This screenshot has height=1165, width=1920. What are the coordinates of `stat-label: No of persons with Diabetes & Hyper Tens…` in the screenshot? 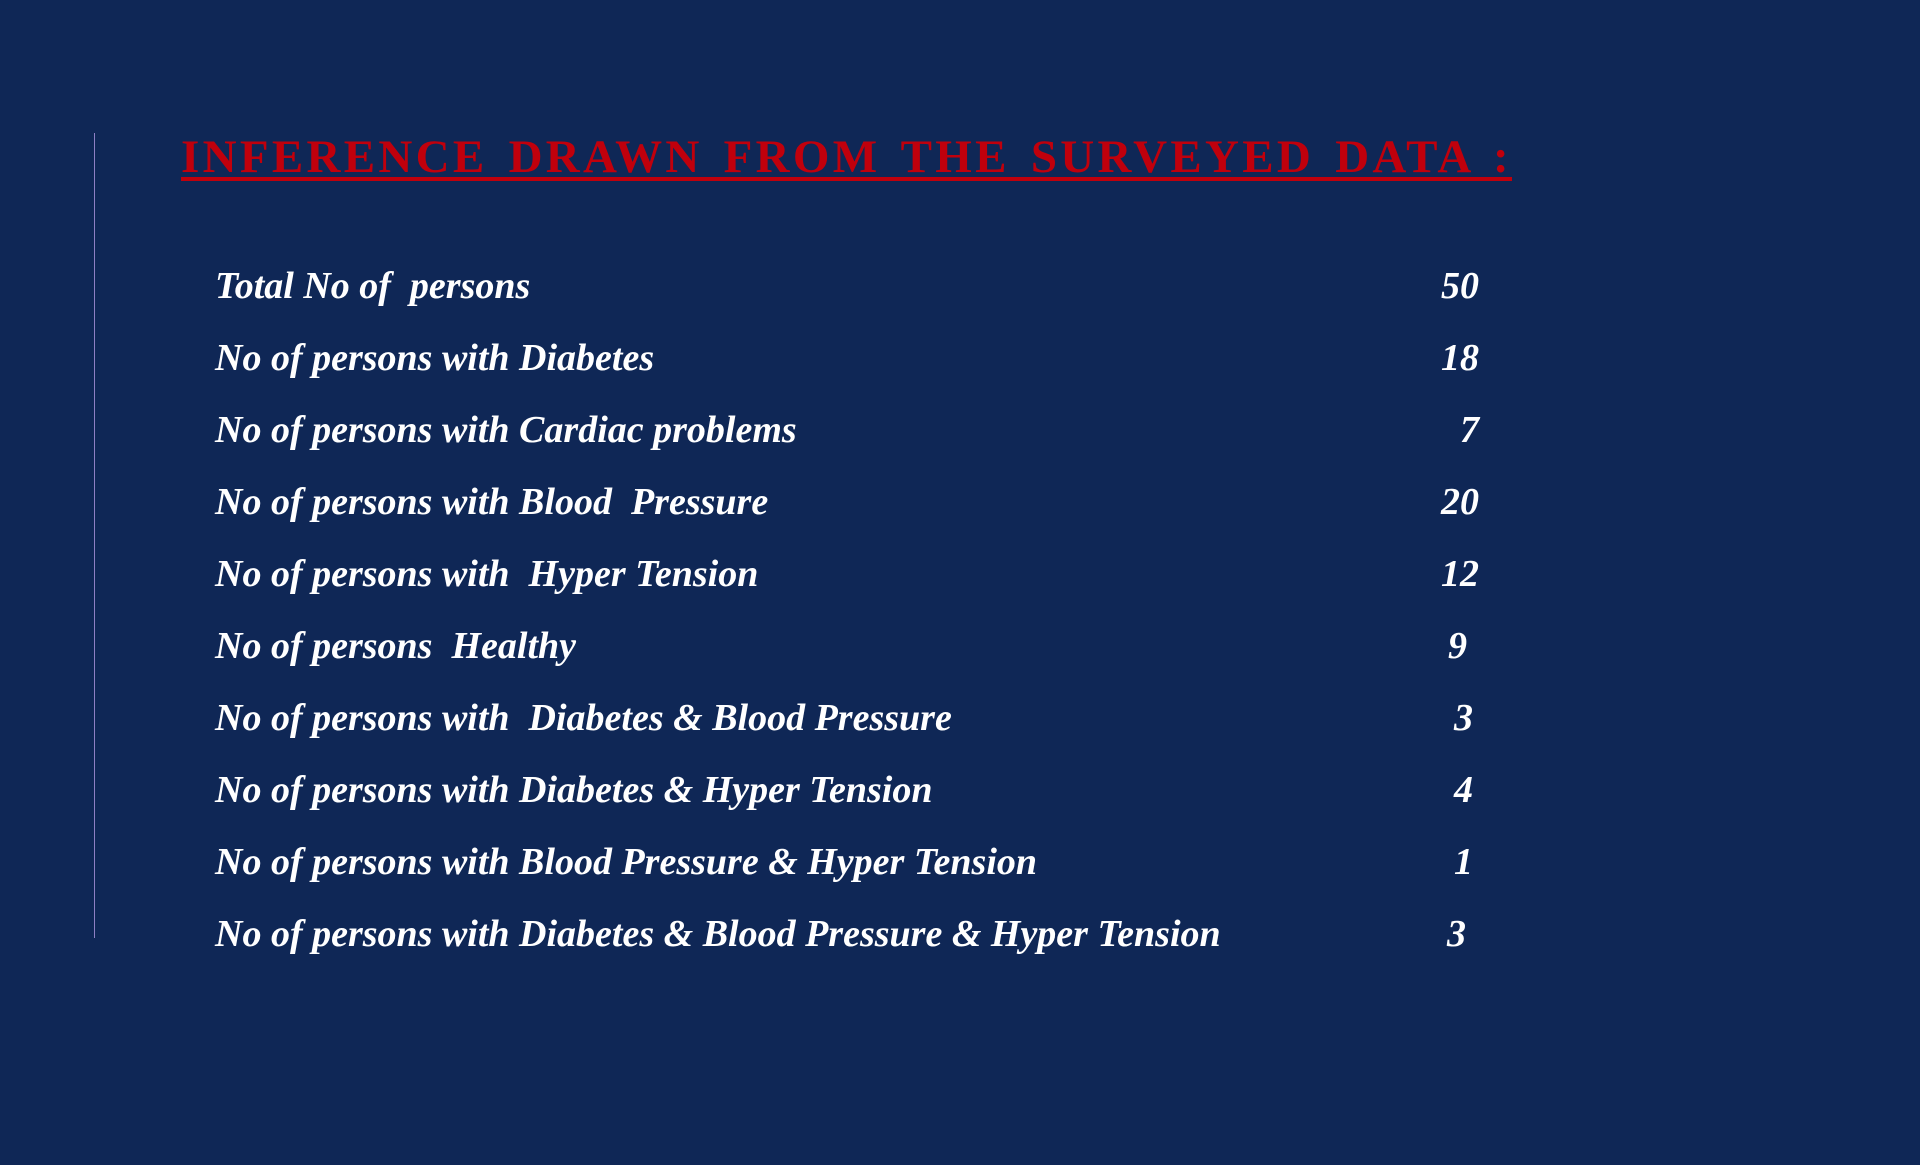 It's located at (574, 790).